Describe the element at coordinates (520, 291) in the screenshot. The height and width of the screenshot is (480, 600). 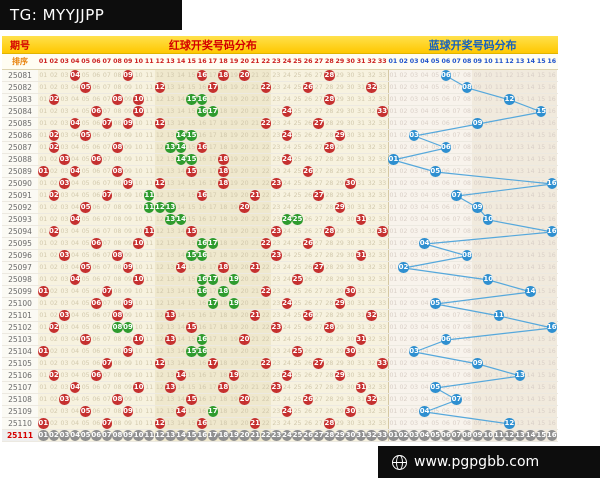
I see `blue-cell: 13` at that location.